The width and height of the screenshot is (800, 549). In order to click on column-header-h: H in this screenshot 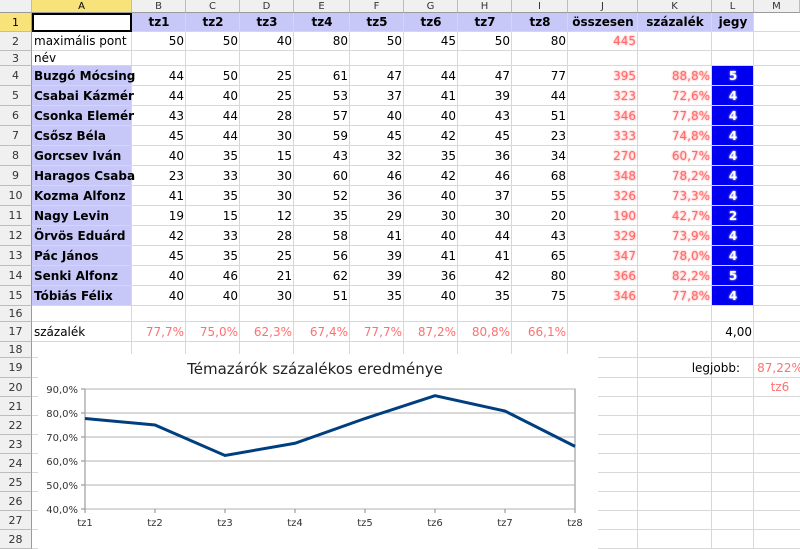, I will do `click(485, 6)`.